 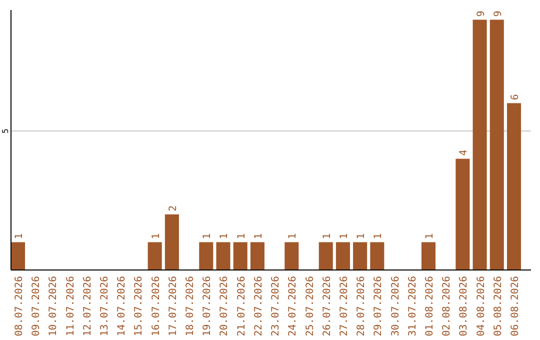 What do you see at coordinates (498, 306) in the screenshot?
I see `x-tick-label: 05.08.2026` at bounding box center [498, 306].